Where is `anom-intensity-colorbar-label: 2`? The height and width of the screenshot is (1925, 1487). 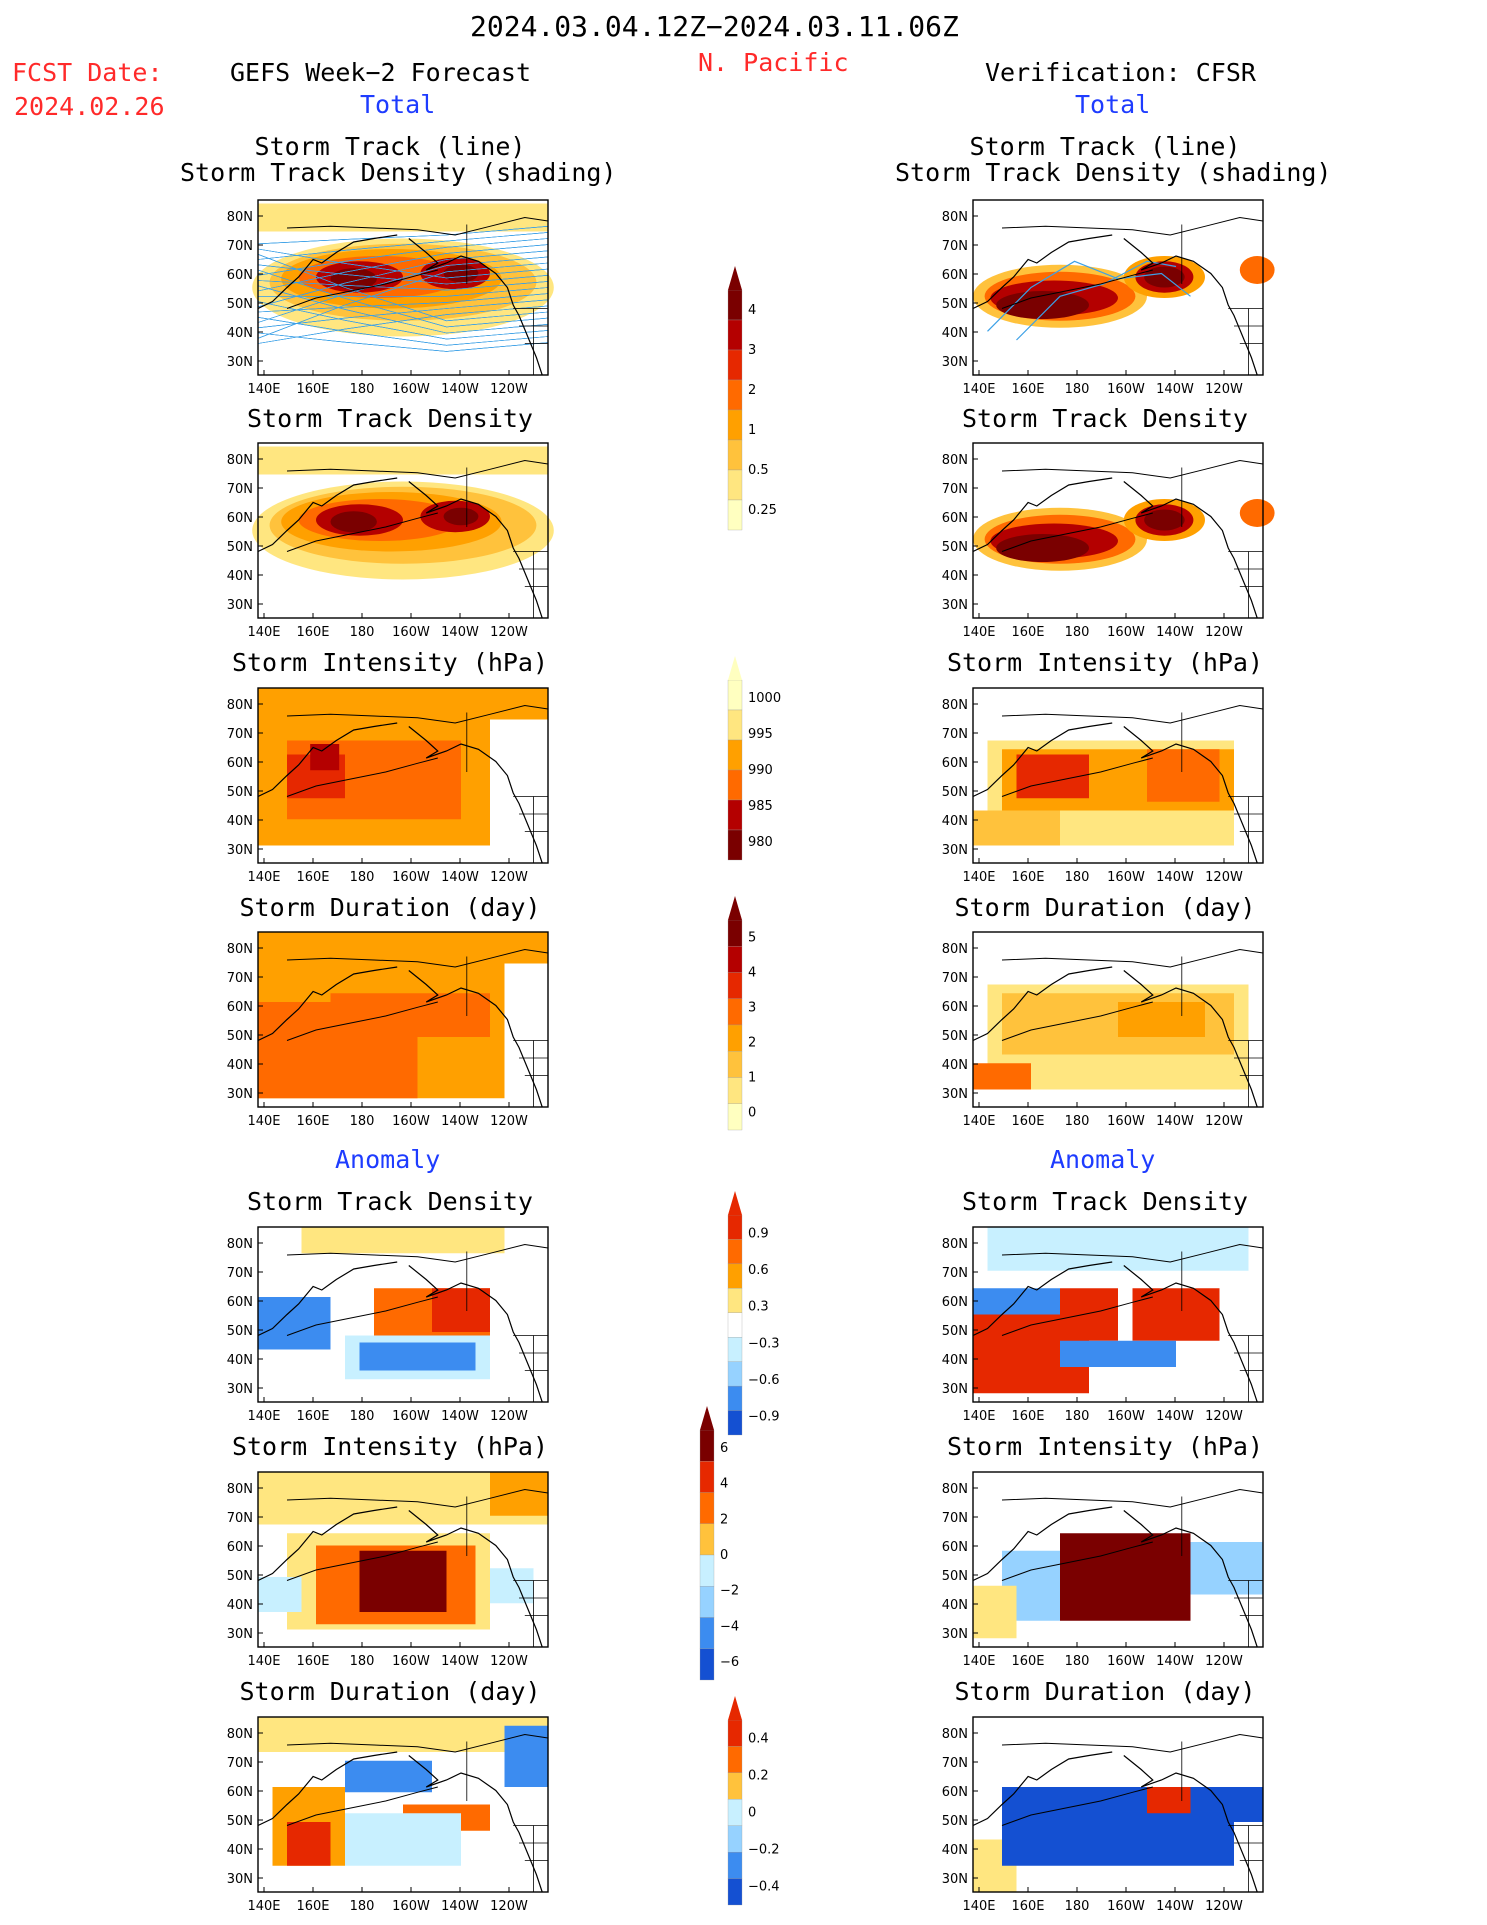
anom-intensity-colorbar-label: 2 is located at coordinates (724, 1519).